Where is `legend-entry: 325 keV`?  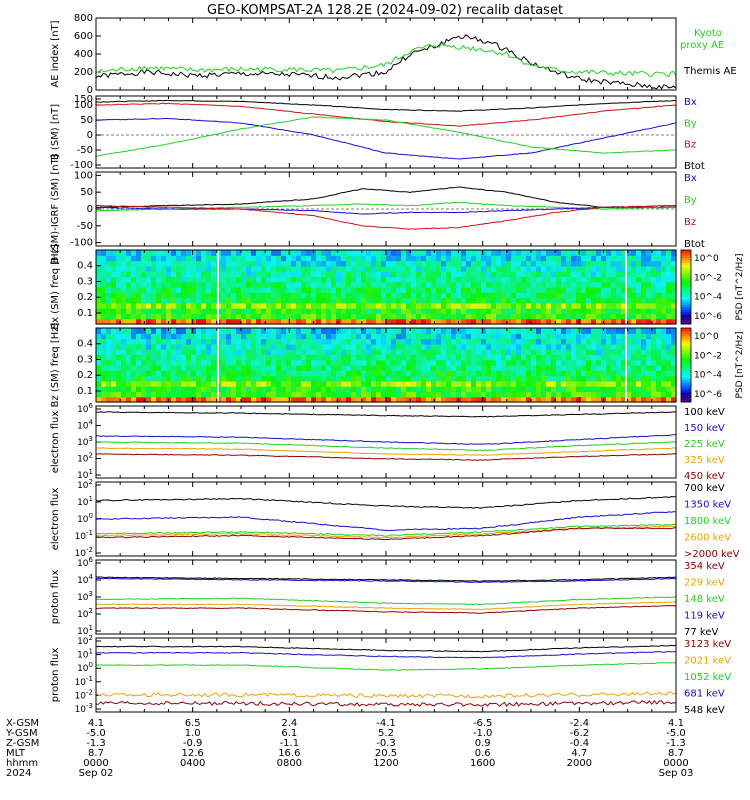
legend-entry: 325 keV is located at coordinates (704, 460).